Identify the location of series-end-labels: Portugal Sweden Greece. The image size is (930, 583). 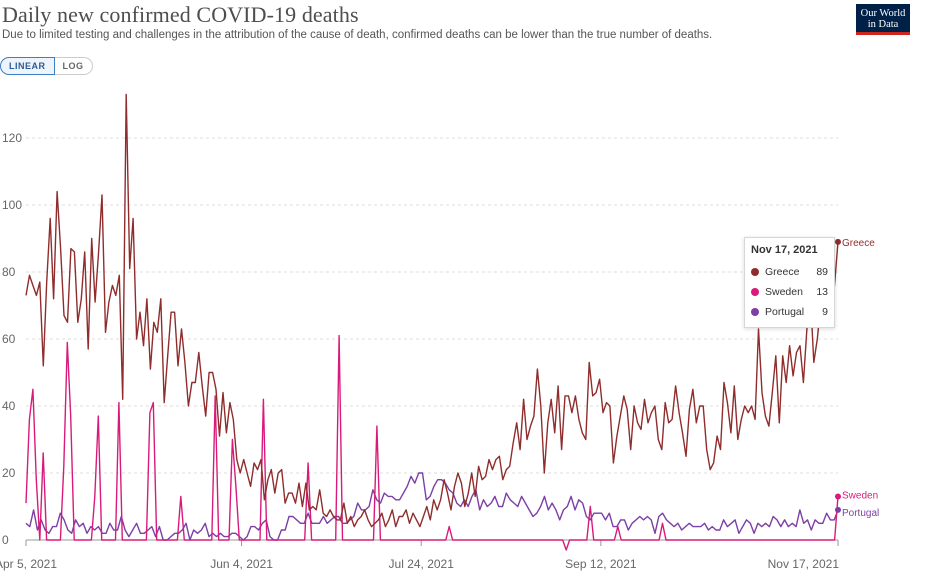
(857, 378).